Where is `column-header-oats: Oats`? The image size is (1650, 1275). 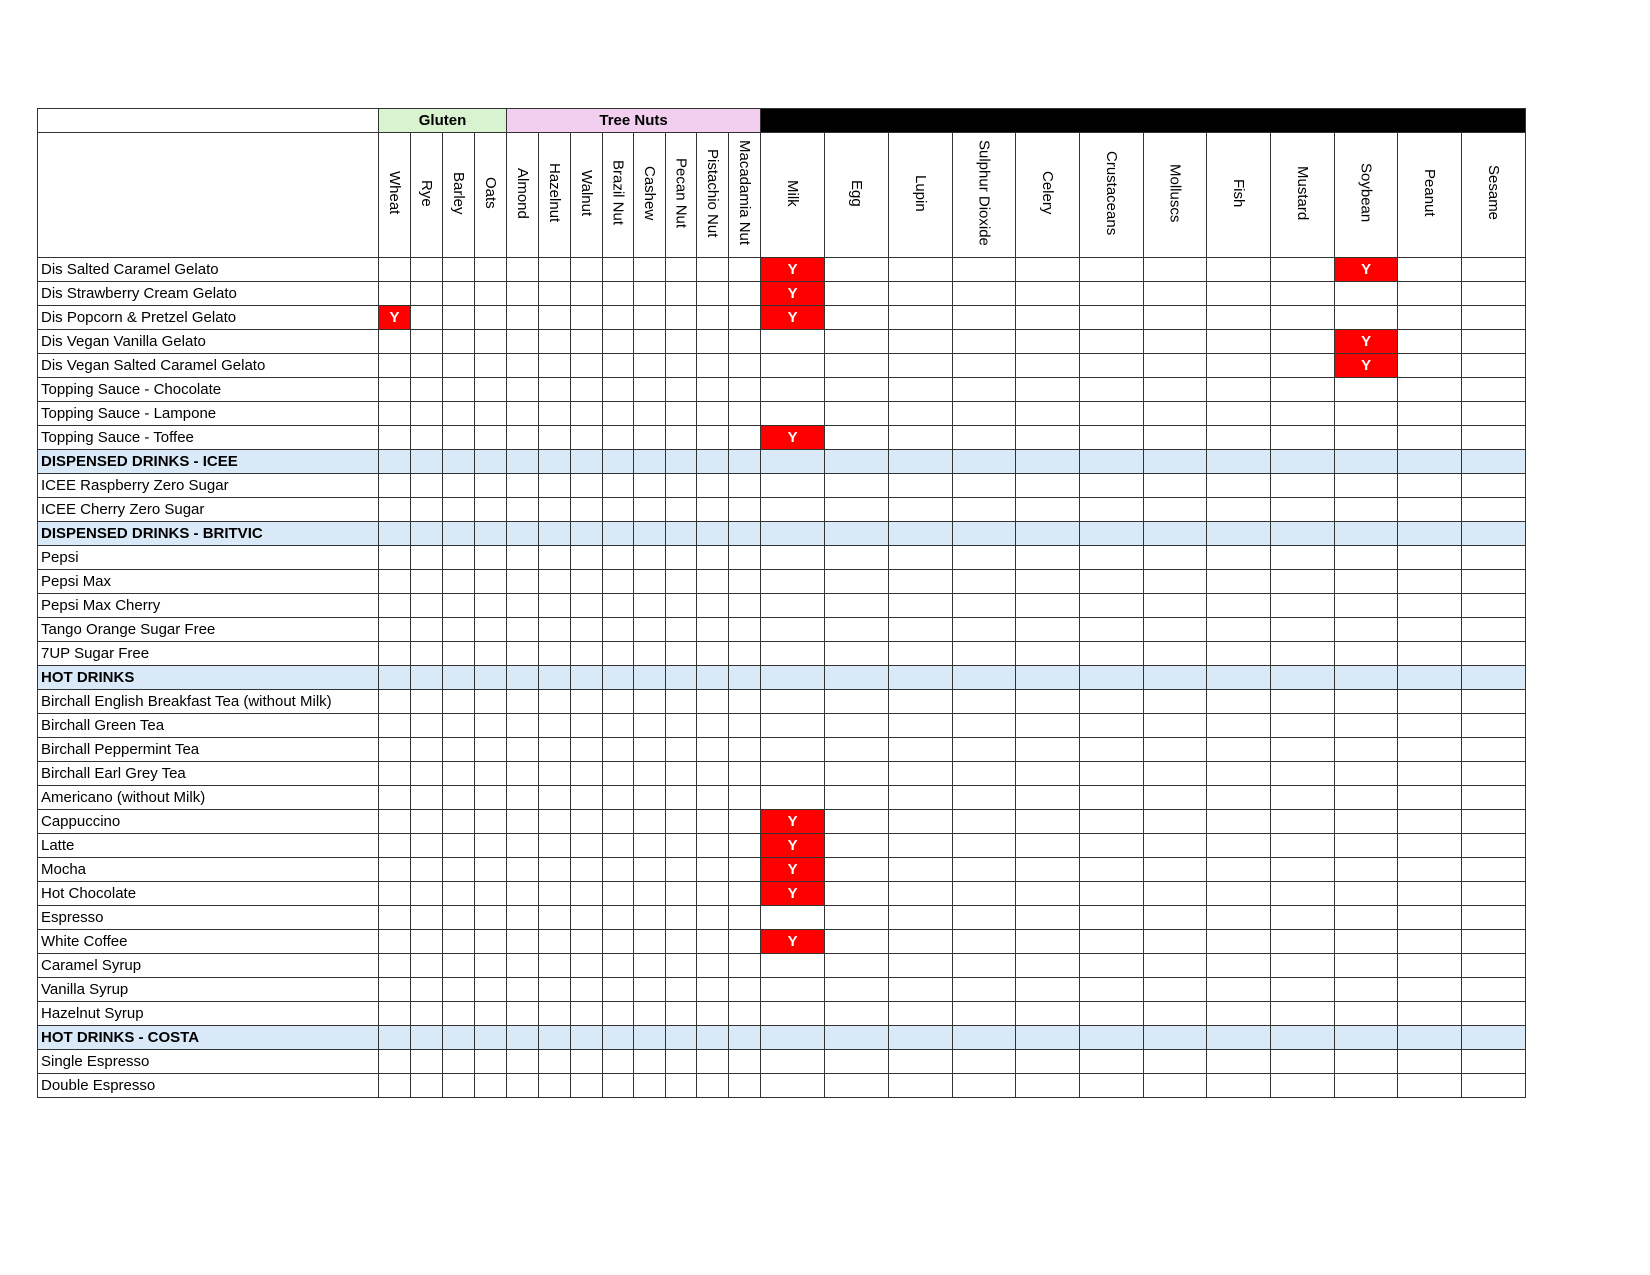
column-header-oats: Oats is located at coordinates (490, 195).